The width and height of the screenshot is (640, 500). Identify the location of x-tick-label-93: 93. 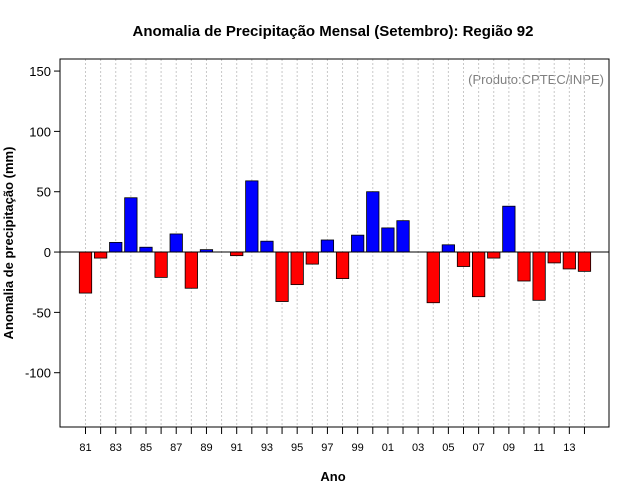
(267, 448).